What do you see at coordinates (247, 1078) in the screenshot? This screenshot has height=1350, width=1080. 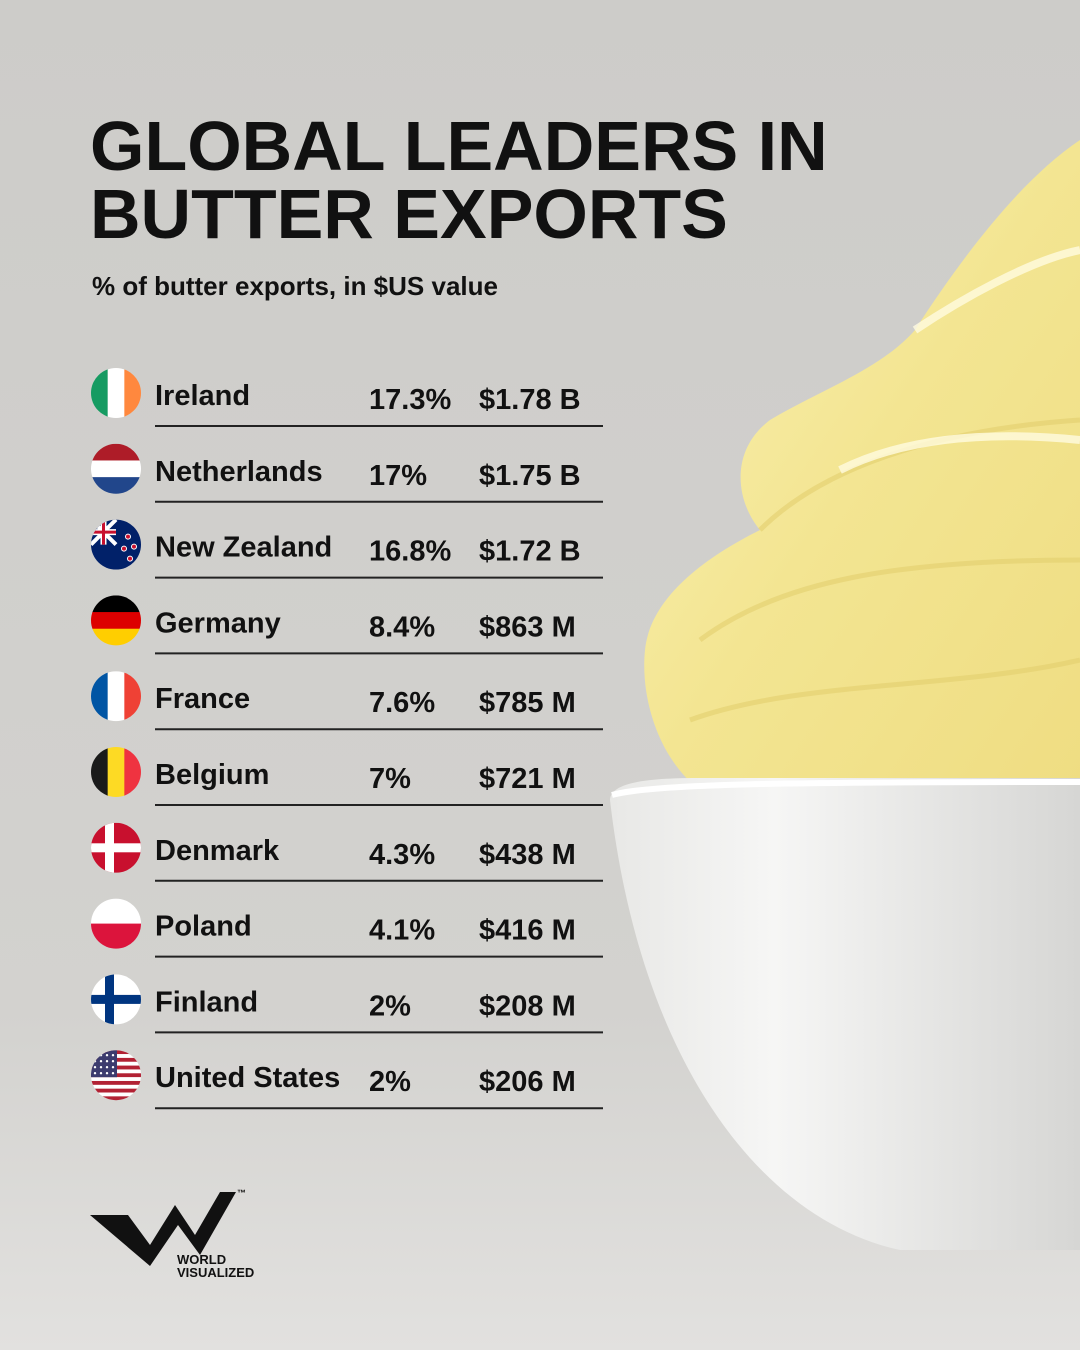 I see `country-name: United States` at bounding box center [247, 1078].